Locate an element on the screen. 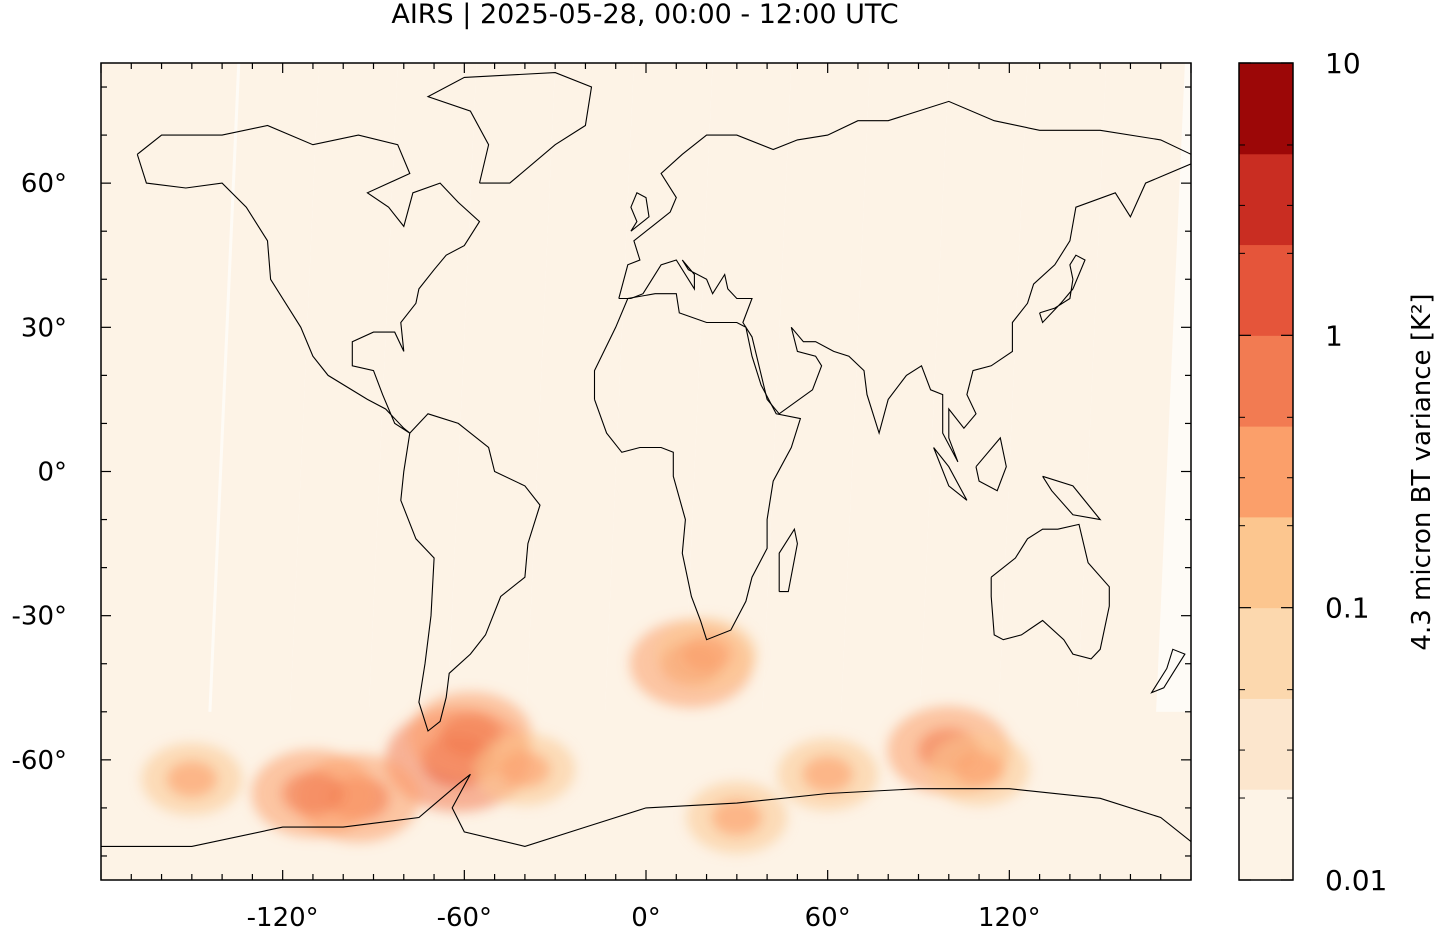 This screenshot has width=1442, height=930. lon-tick-label: 120° is located at coordinates (1009, 916).